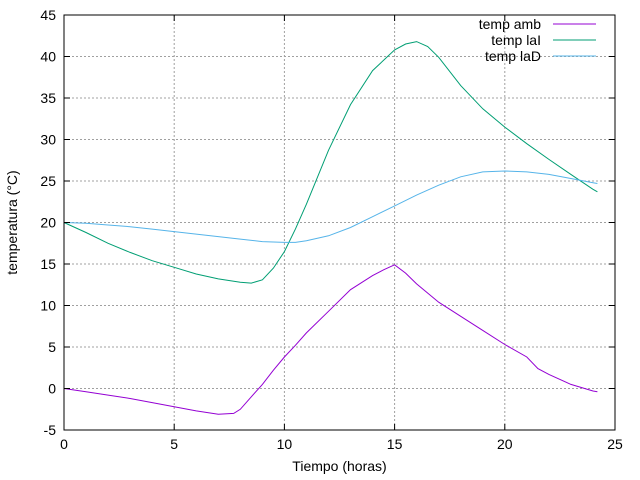  What do you see at coordinates (12, 222) in the screenshot?
I see `y-axis-label: temperatura (°C)` at bounding box center [12, 222].